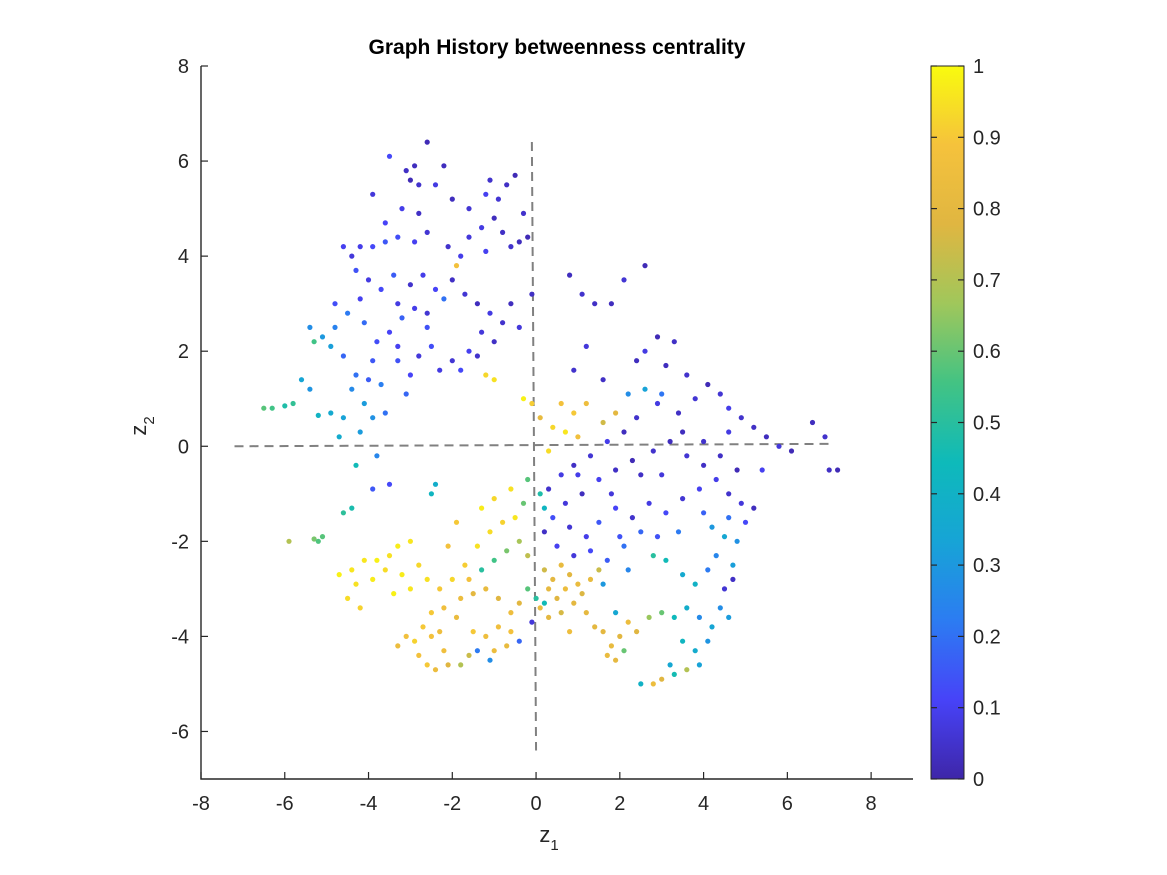  Describe the element at coordinates (452, 804) in the screenshot. I see `x-tick-label: -2` at that location.